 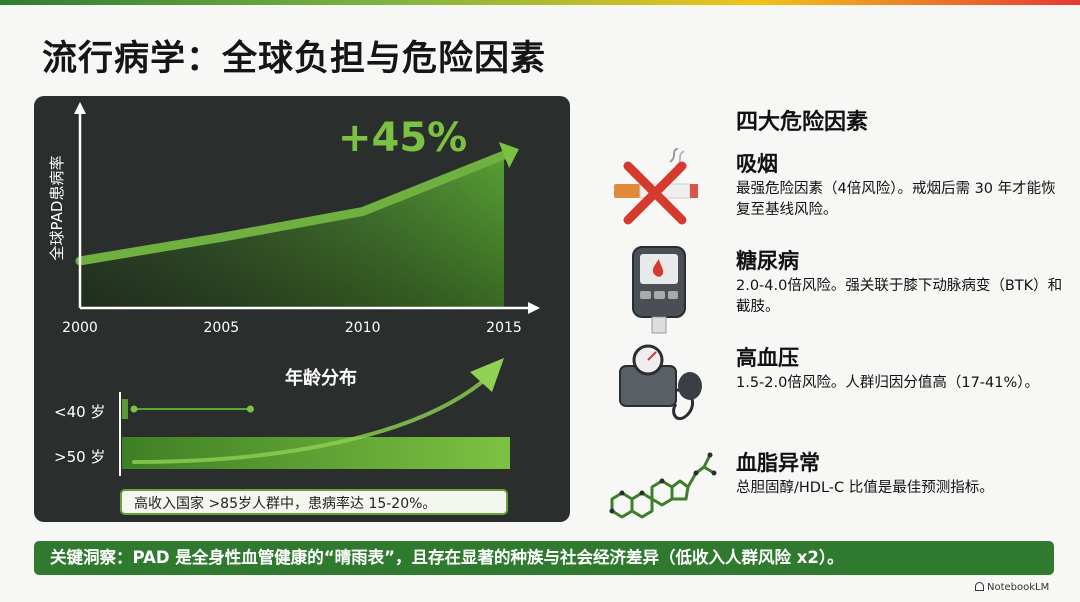 What do you see at coordinates (1018, 587) in the screenshot?
I see `brand-text: NotebookLM` at bounding box center [1018, 587].